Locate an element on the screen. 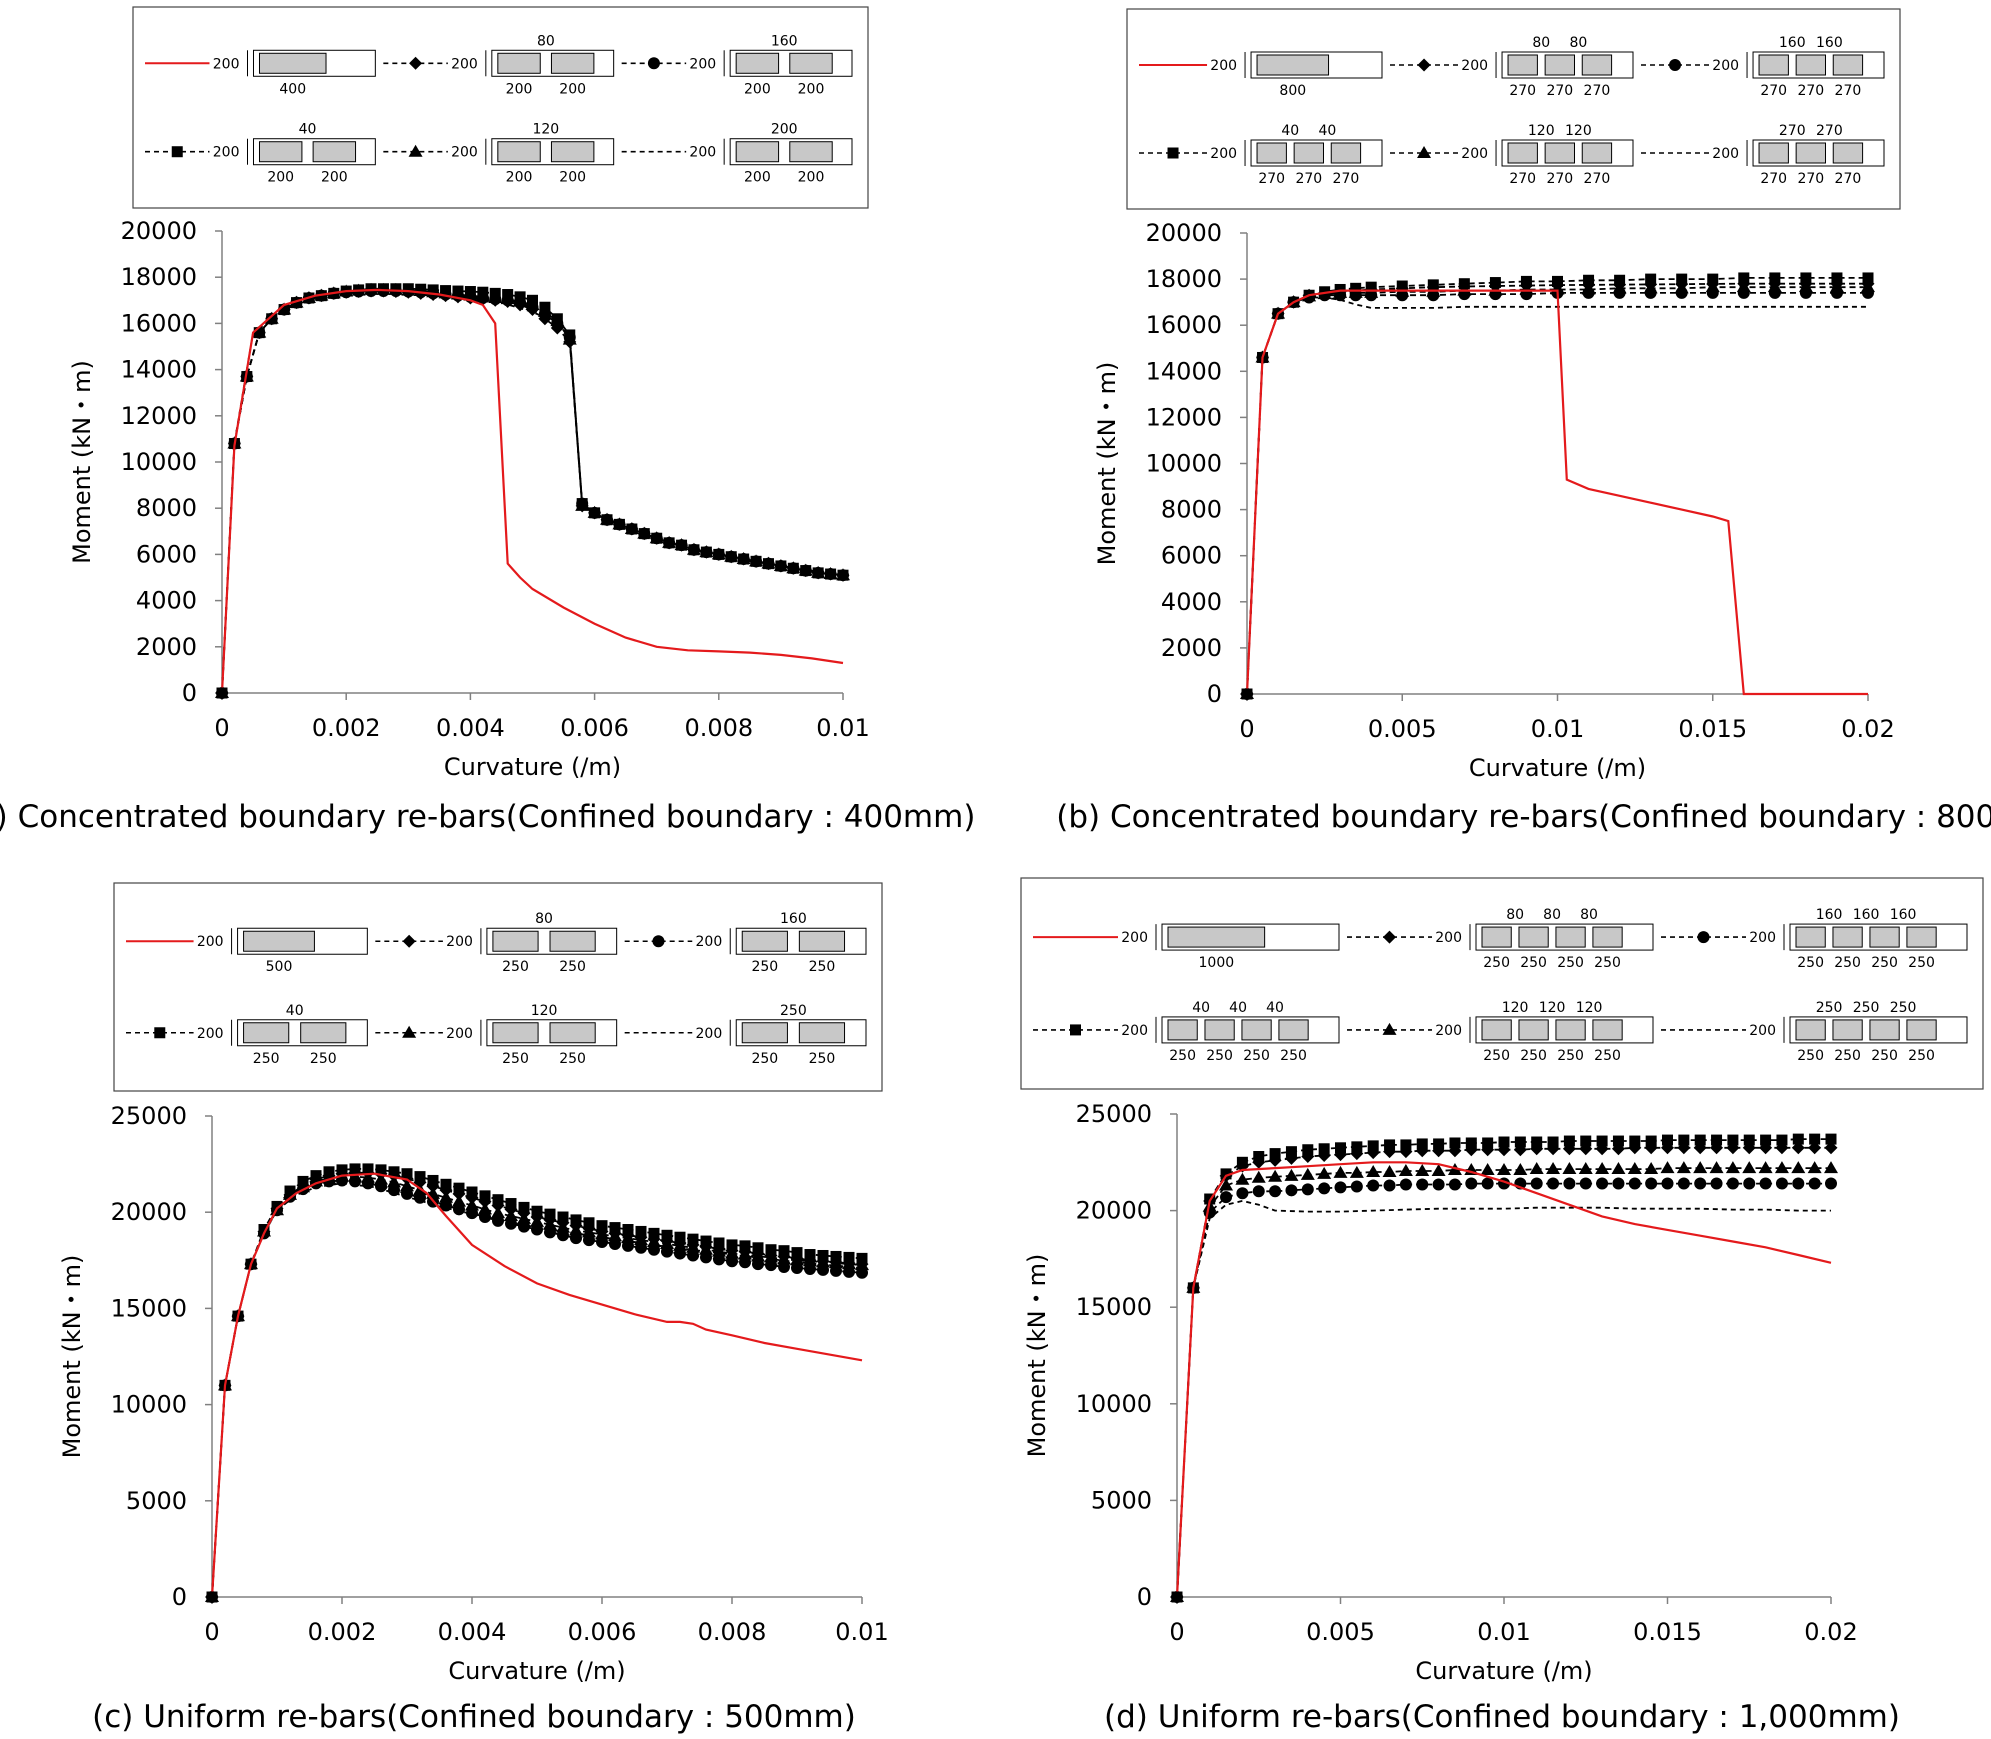 The image size is (1991, 1739). legend-gap-label: 80 is located at coordinates (1578, 43).